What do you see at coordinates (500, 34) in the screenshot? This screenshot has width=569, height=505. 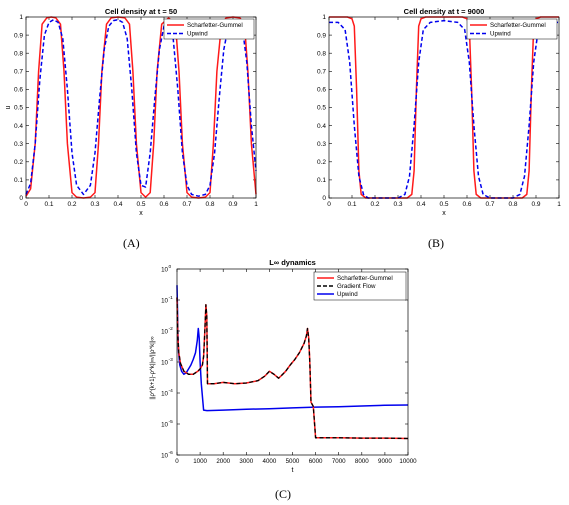 I see `chart-b-legend-label: Upwind` at bounding box center [500, 34].